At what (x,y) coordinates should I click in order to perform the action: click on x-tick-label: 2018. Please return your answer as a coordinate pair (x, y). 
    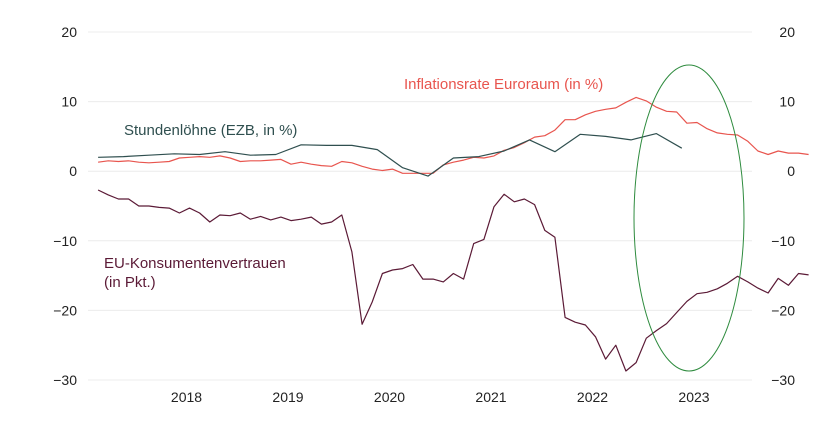
    Looking at the image, I should click on (186, 397).